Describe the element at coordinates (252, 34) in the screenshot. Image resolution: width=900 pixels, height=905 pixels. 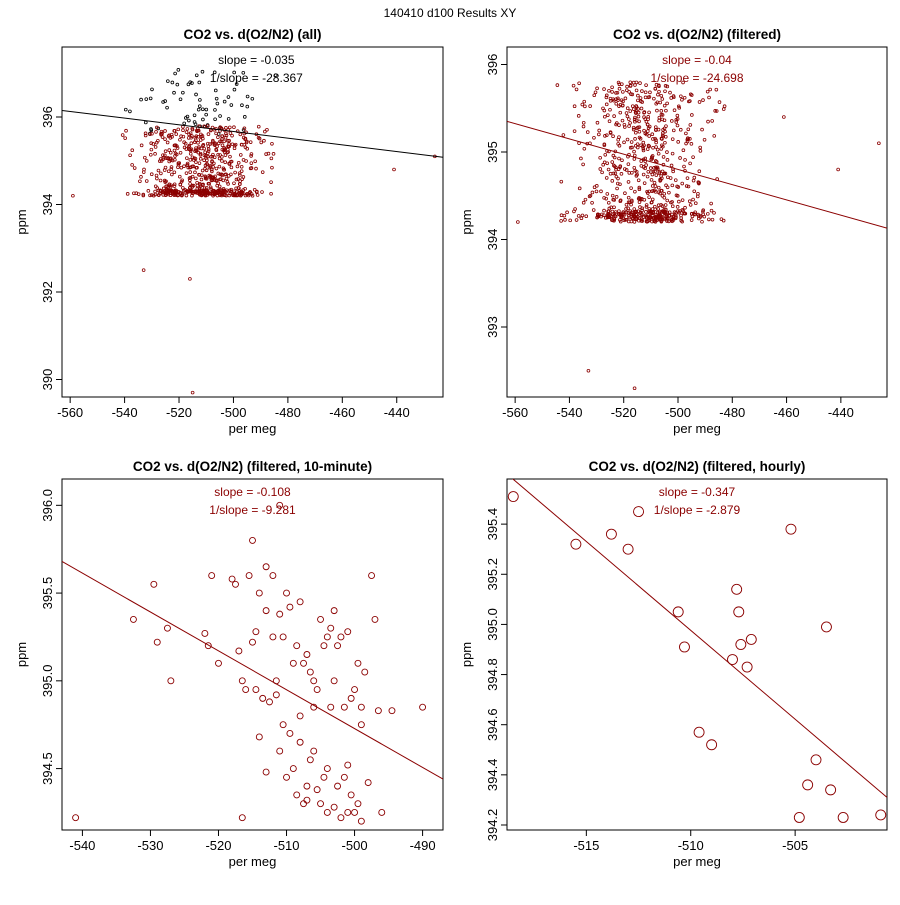
I see `chart-title: CO2 vs. d(O2/N2) (all)` at that location.